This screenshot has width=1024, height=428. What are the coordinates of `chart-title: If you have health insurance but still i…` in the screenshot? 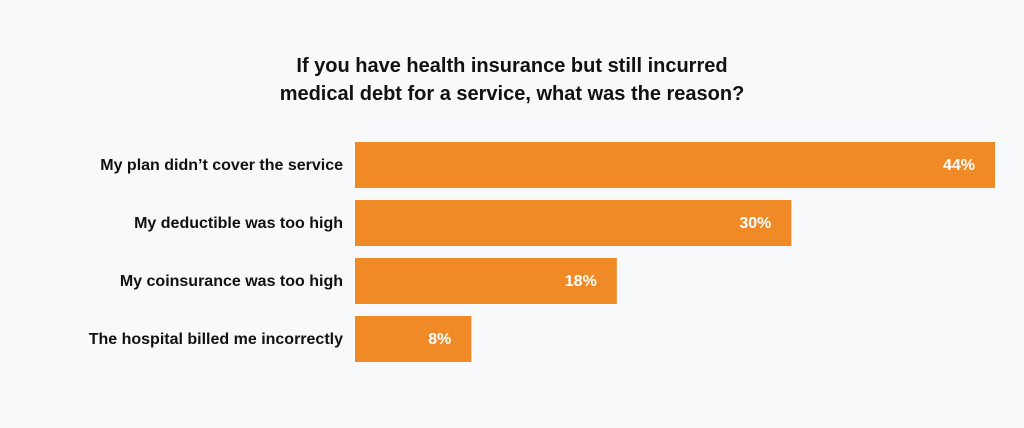 It's located at (512, 80).